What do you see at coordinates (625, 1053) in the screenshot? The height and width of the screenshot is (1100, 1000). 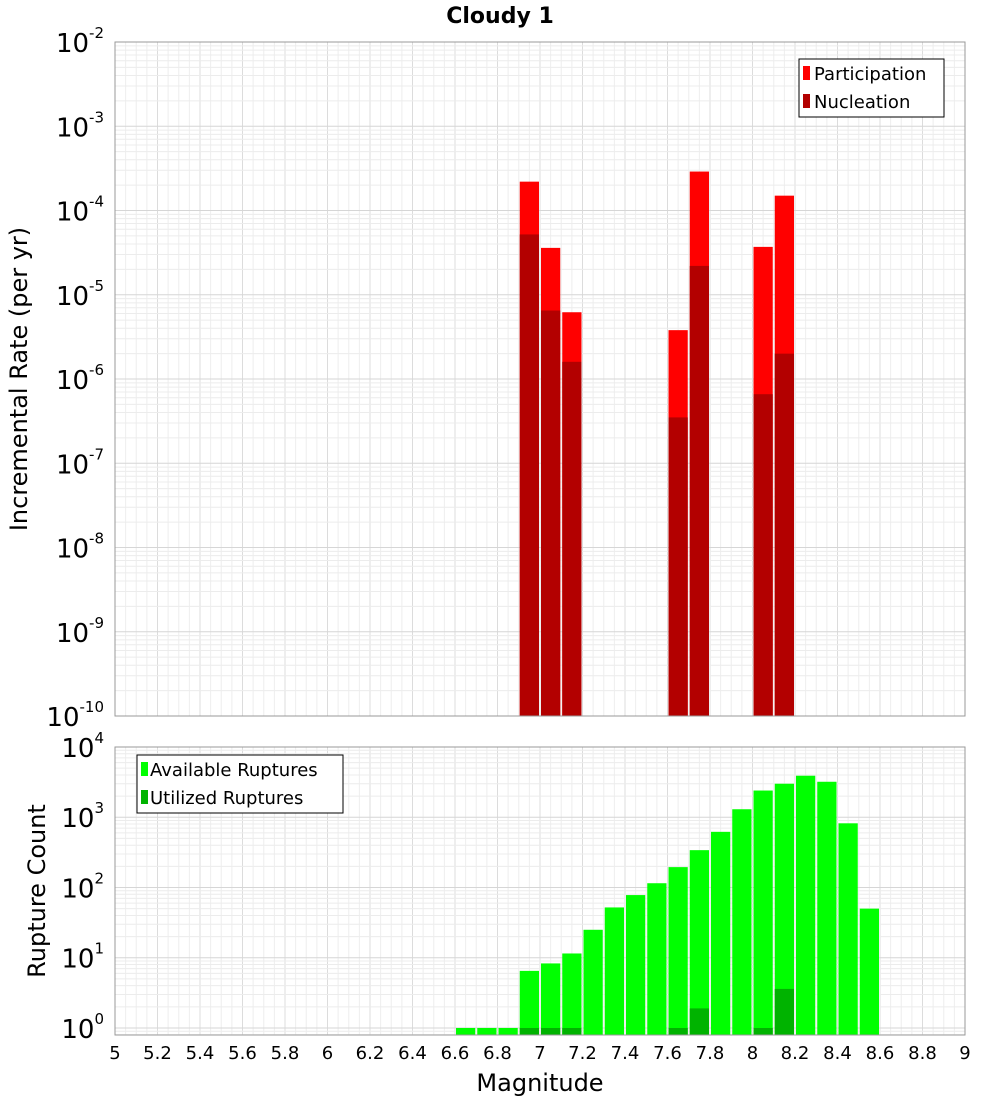 I see `x-tick-label: 7.4` at bounding box center [625, 1053].